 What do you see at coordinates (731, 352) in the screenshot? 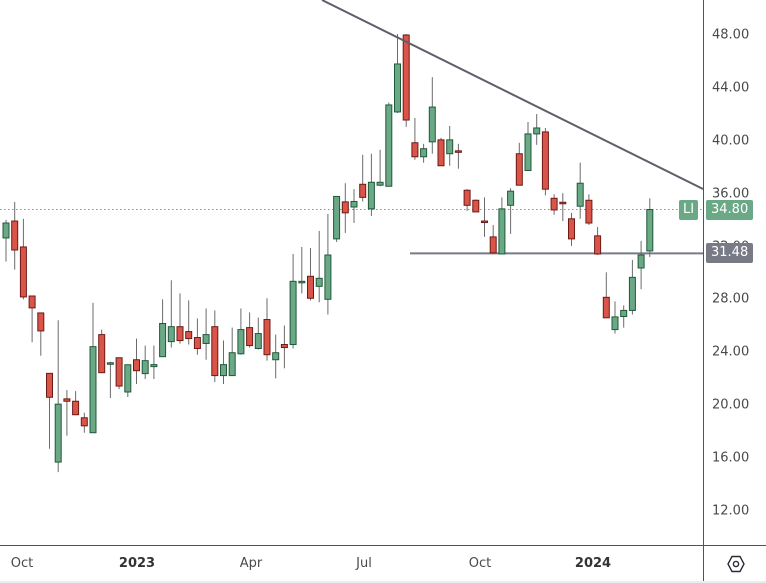
I see `price-tick-label: 24.00` at bounding box center [731, 352].